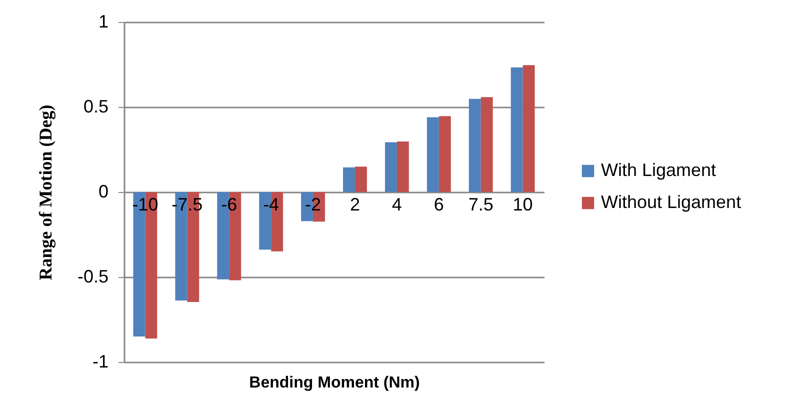  What do you see at coordinates (103, 22) in the screenshot?
I see `y-tick-label: 1` at bounding box center [103, 22].